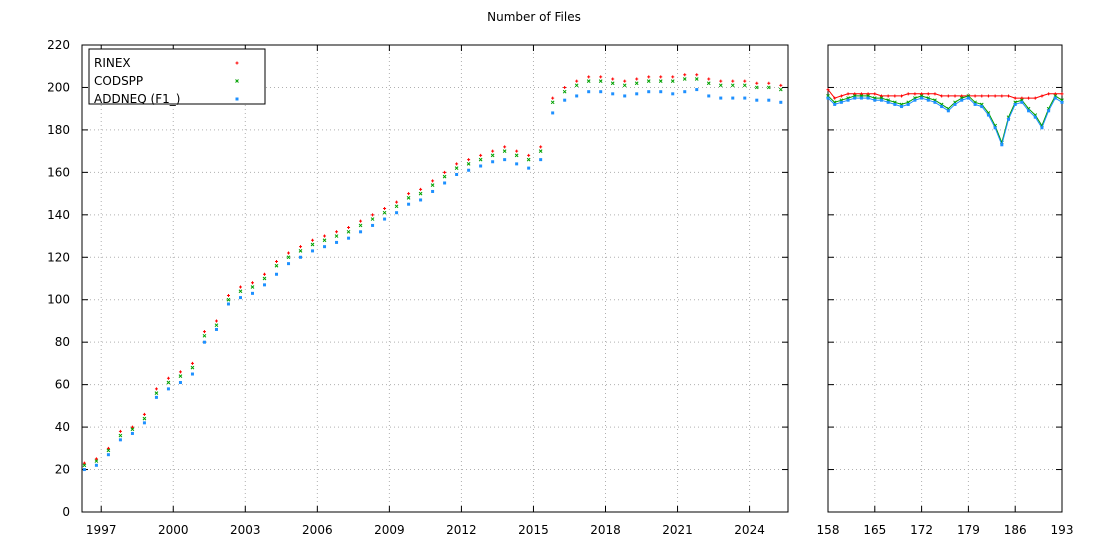 Image resolution: width=1100 pixels, height=554 pixels. Describe the element at coordinates (58, 172) in the screenshot. I see `y-tick-label: 160` at that location.